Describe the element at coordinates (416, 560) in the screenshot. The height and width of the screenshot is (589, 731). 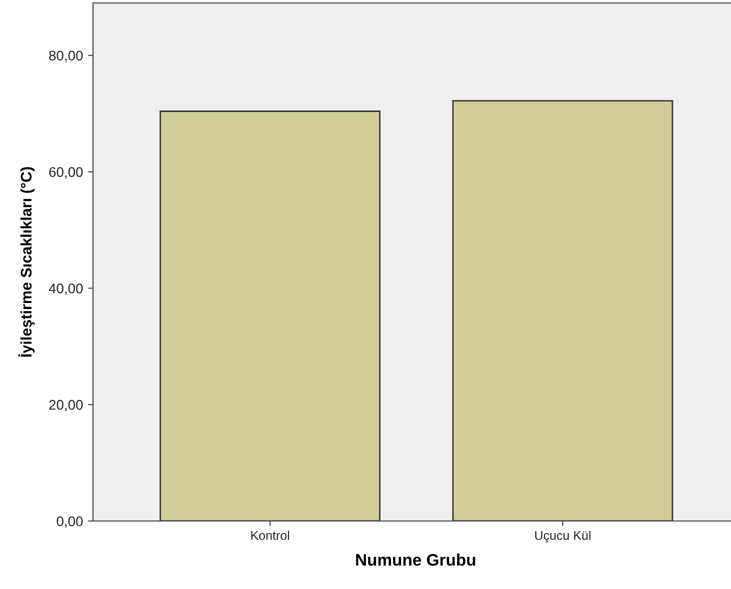
I see `x-axis-title: Numune Grubu` at that location.